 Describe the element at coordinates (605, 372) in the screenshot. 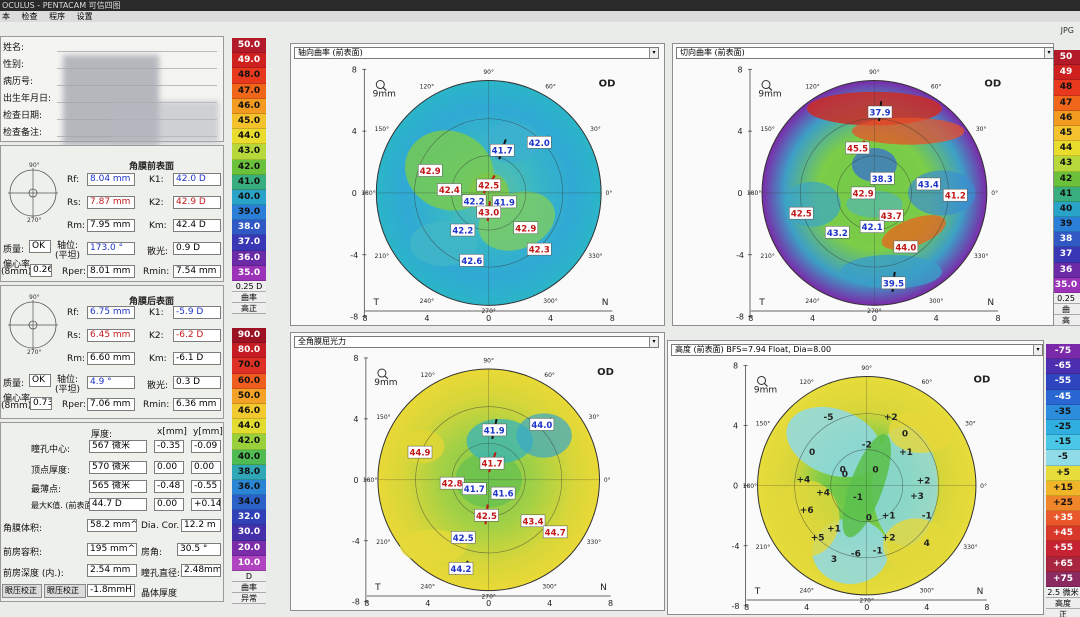

I see `eye-label: OD` at that location.